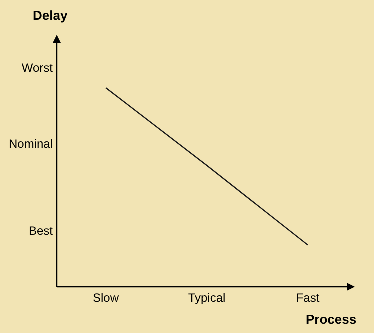  What do you see at coordinates (106, 298) in the screenshot?
I see `x-tick-label: Slow` at bounding box center [106, 298].